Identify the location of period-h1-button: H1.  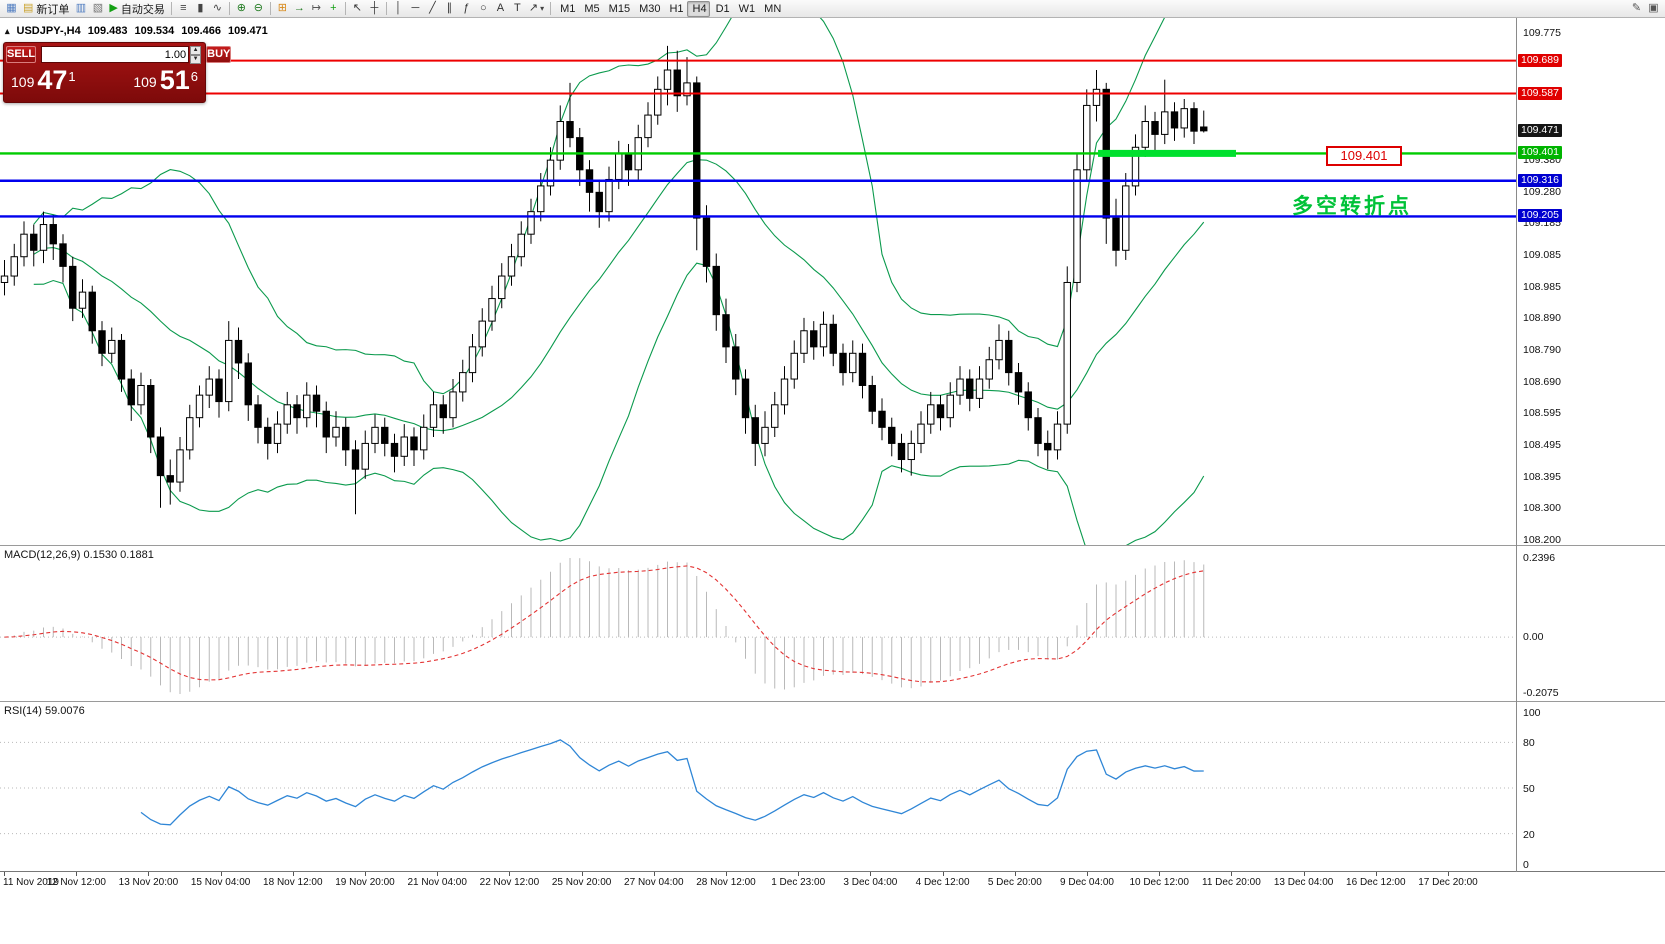
(674, 9).